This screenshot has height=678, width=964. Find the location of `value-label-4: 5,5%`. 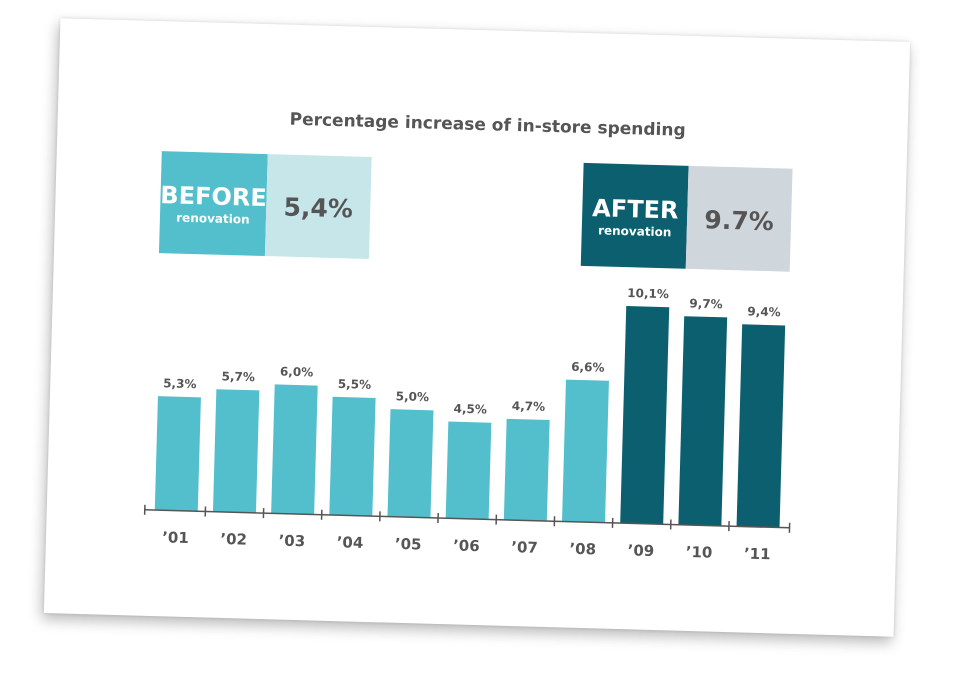

value-label-4: 5,5% is located at coordinates (355, 384).